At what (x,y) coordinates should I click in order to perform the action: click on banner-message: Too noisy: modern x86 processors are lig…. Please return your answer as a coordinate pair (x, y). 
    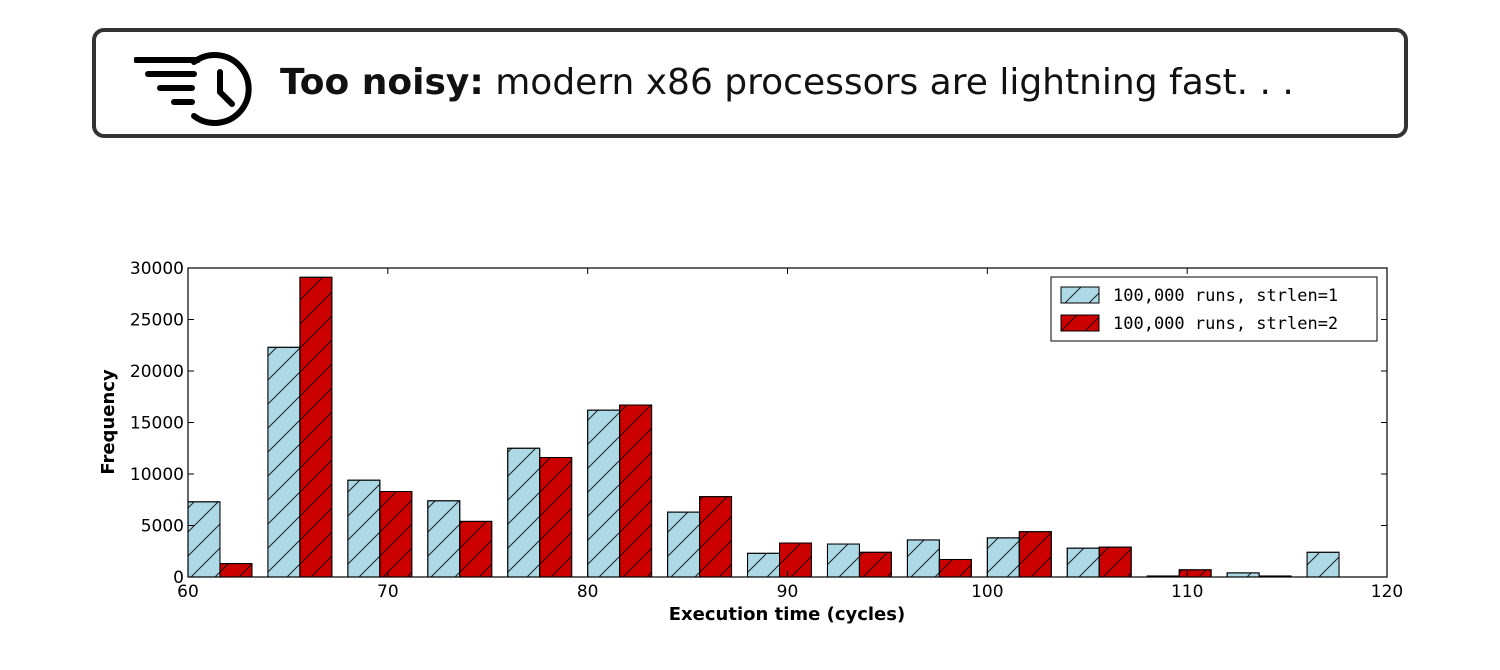
    Looking at the image, I should click on (787, 82).